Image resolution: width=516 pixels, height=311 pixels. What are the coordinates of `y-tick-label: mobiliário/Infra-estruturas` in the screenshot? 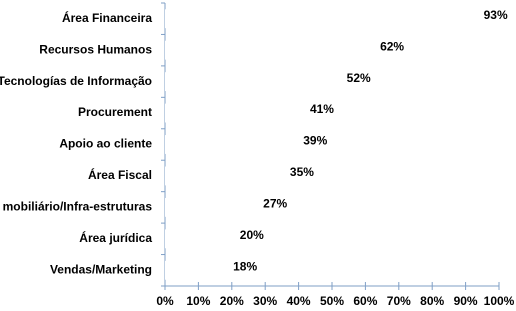 It's located at (78, 207).